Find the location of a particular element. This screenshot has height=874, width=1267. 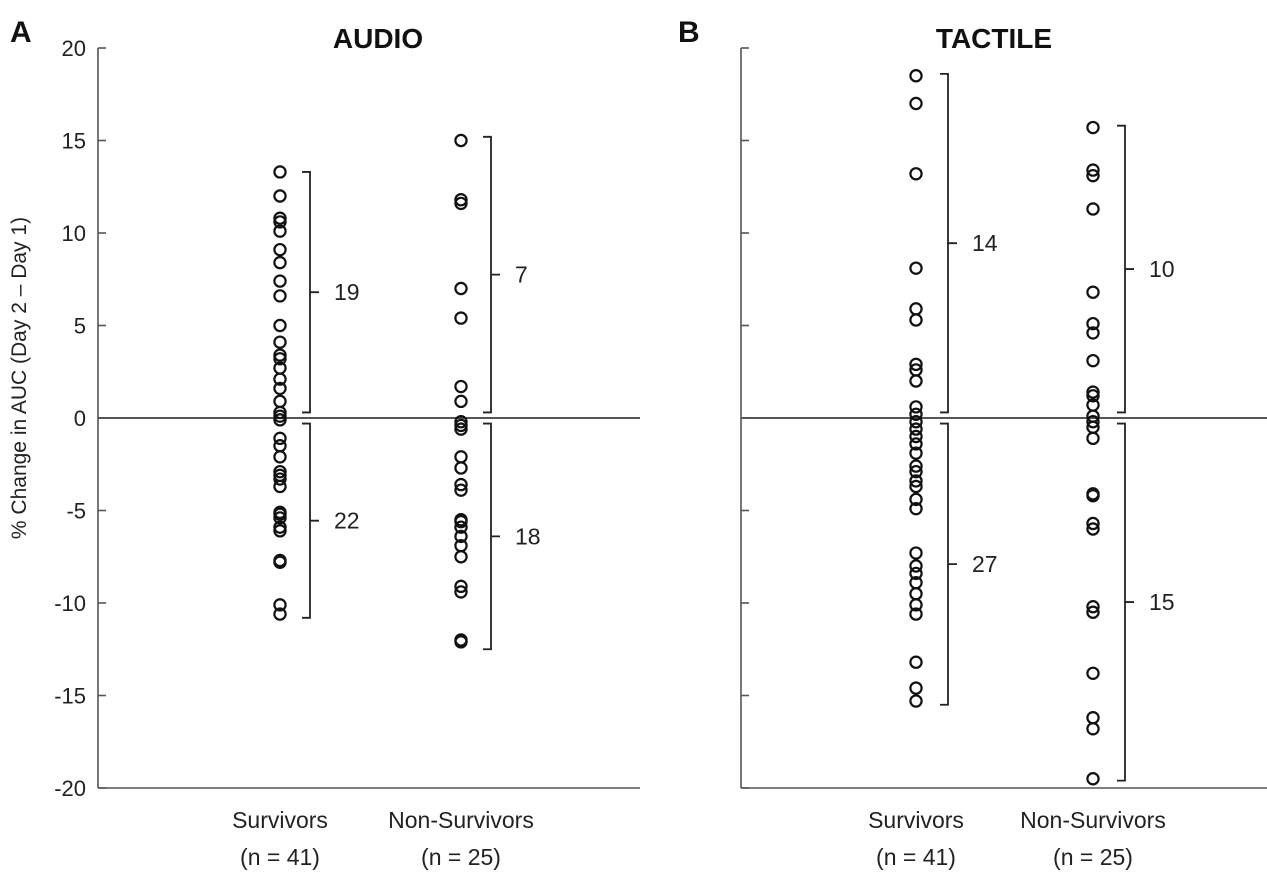

chart-title: AUDIO is located at coordinates (378, 38).